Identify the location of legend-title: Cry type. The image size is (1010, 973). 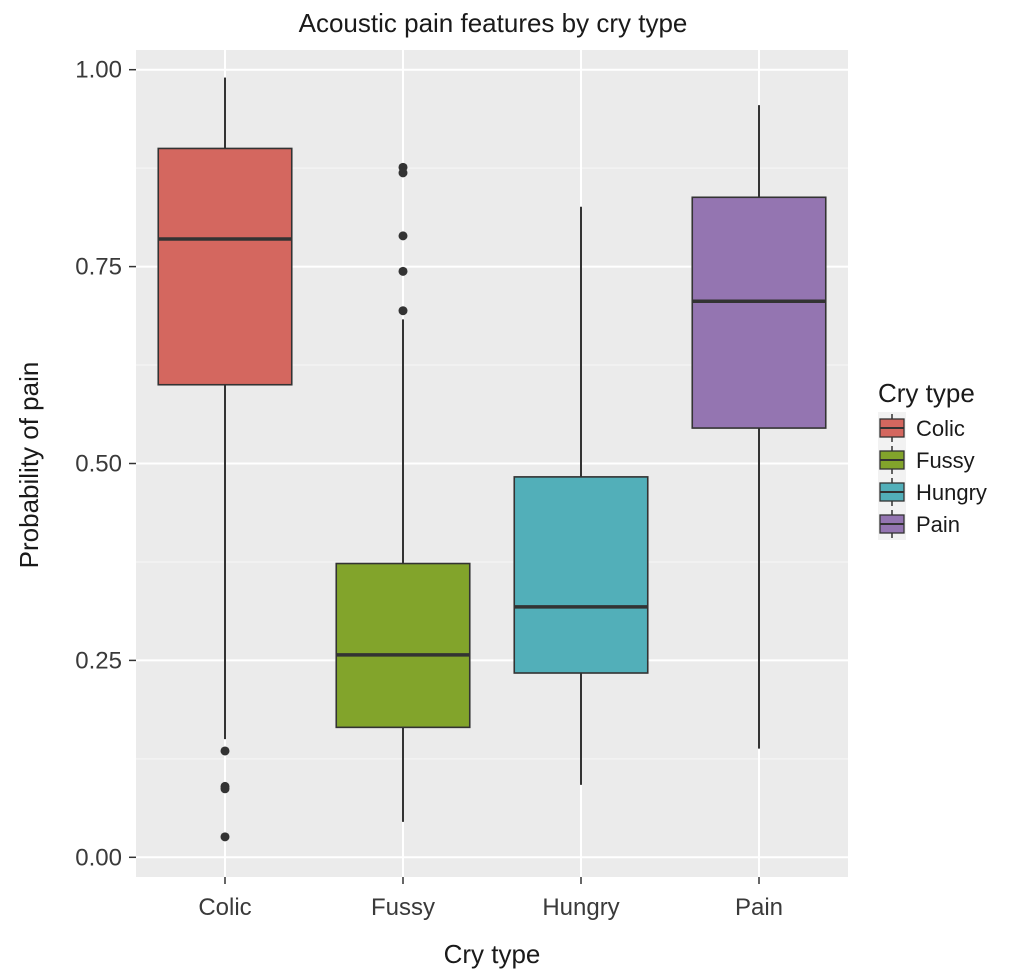
(926, 393).